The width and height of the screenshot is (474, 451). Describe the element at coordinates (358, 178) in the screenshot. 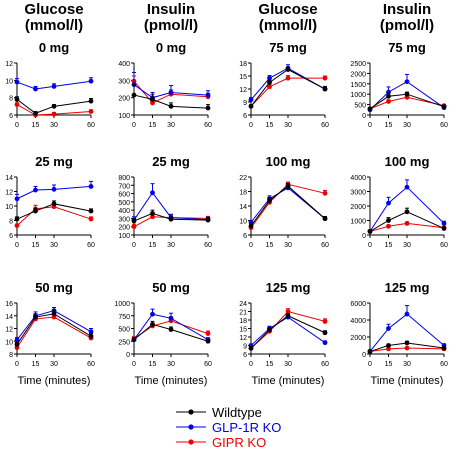

I see `y-tick-label: 4000` at that location.